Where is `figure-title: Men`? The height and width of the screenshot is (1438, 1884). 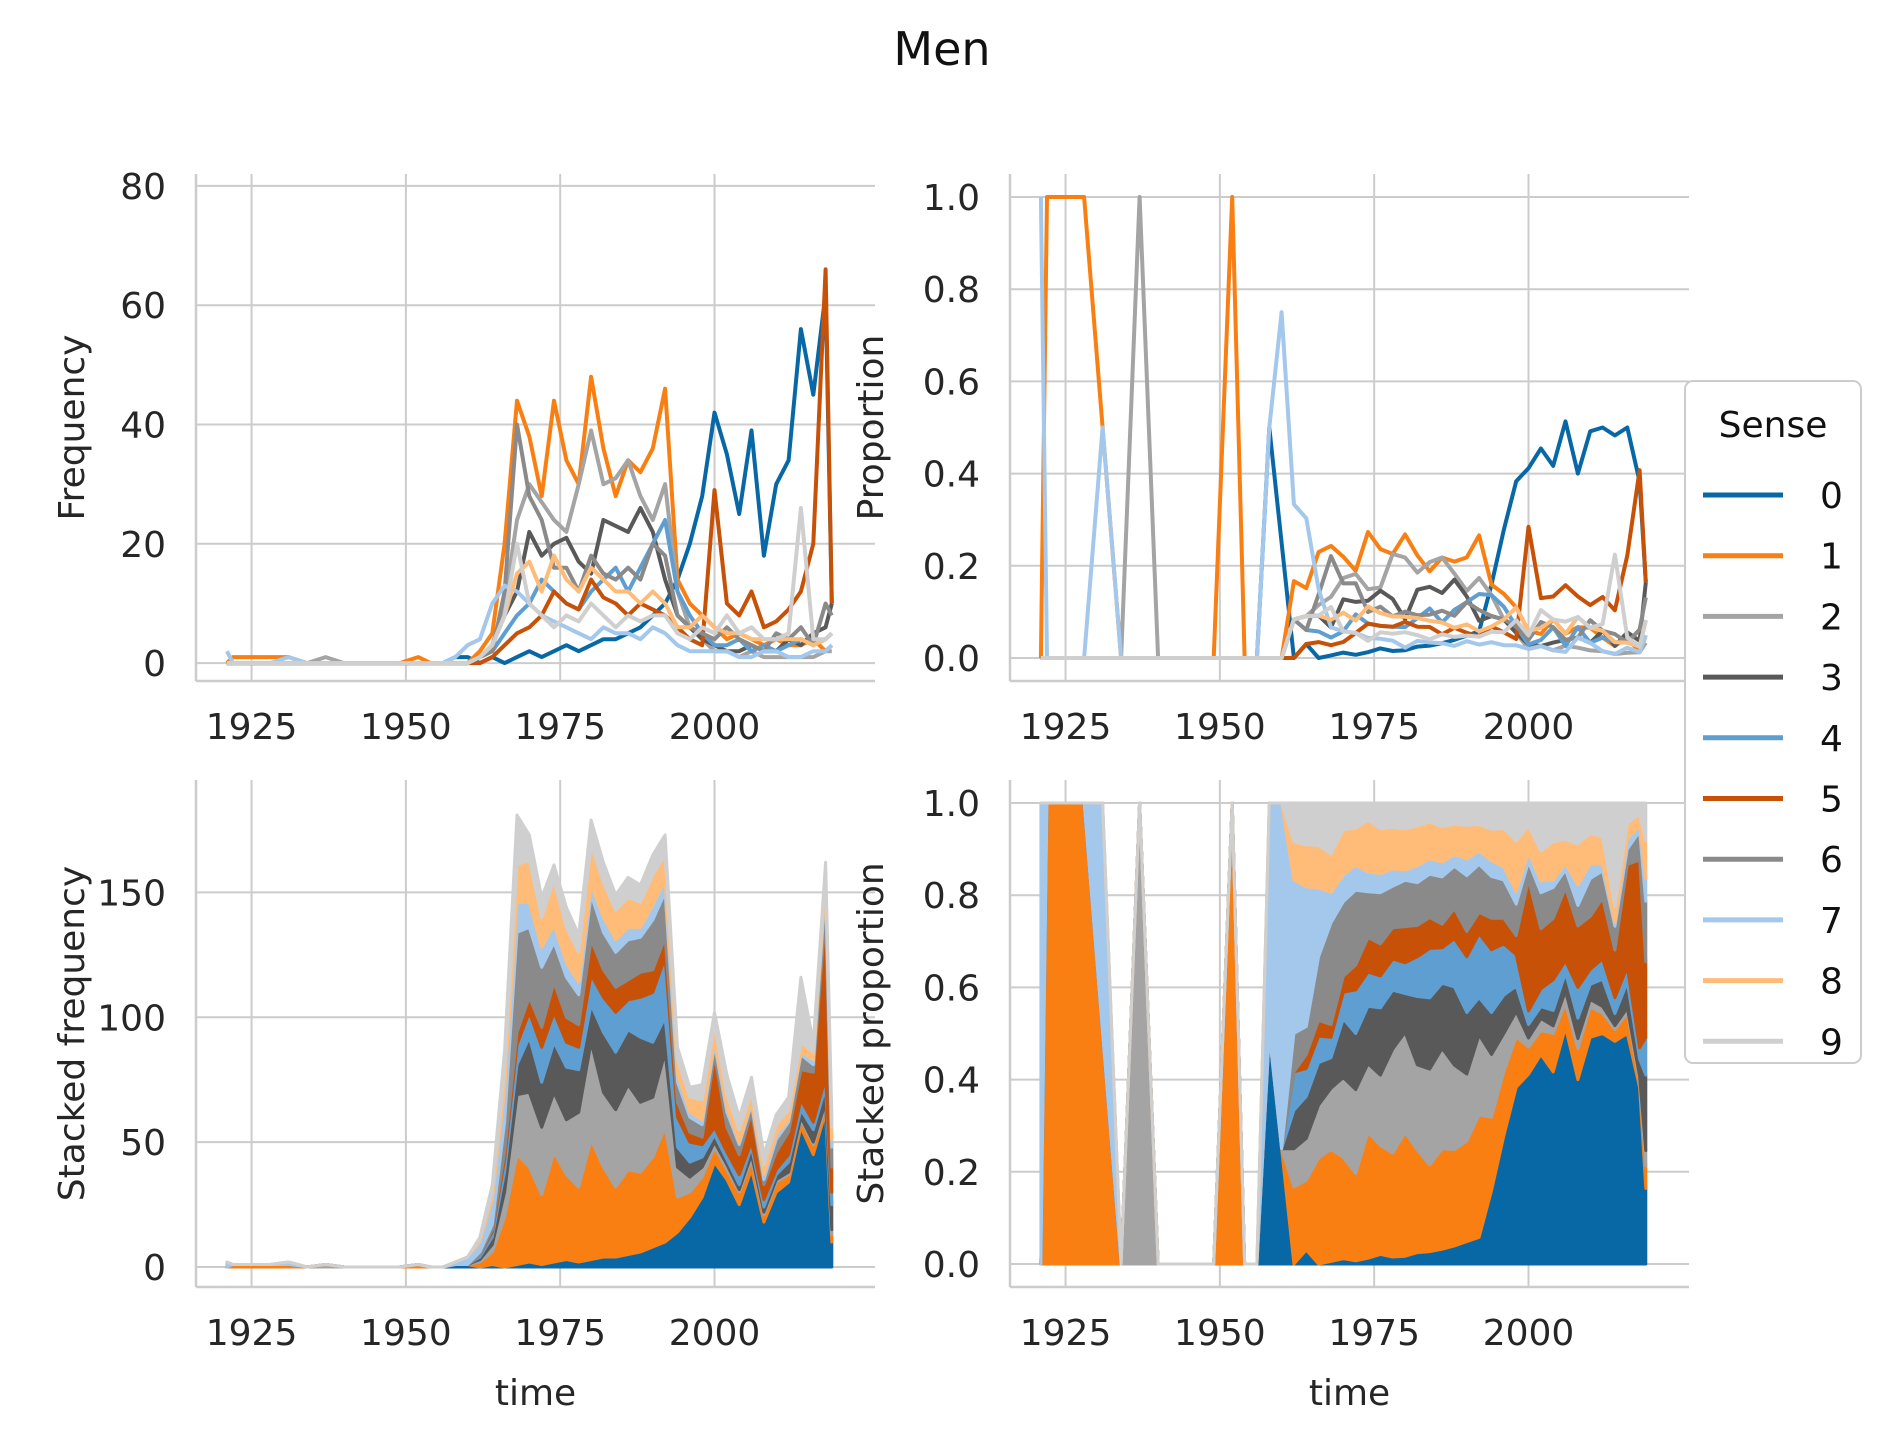
figure-title: Men is located at coordinates (942, 49).